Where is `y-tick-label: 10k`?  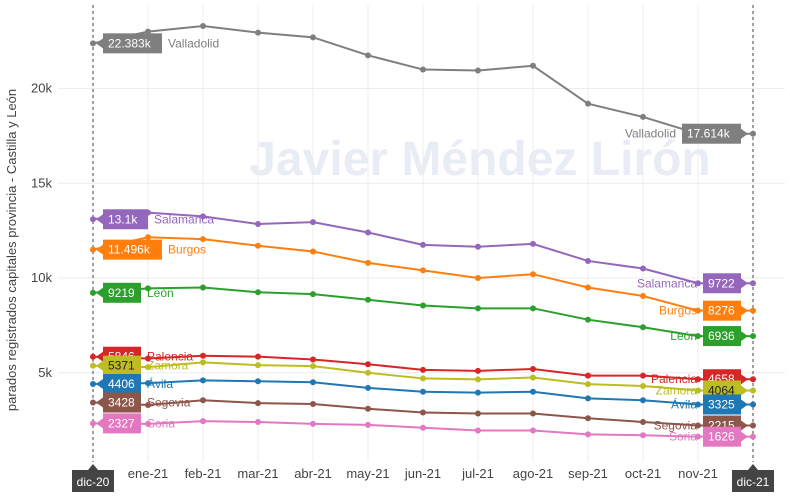 y-tick-label: 10k is located at coordinates (41, 277).